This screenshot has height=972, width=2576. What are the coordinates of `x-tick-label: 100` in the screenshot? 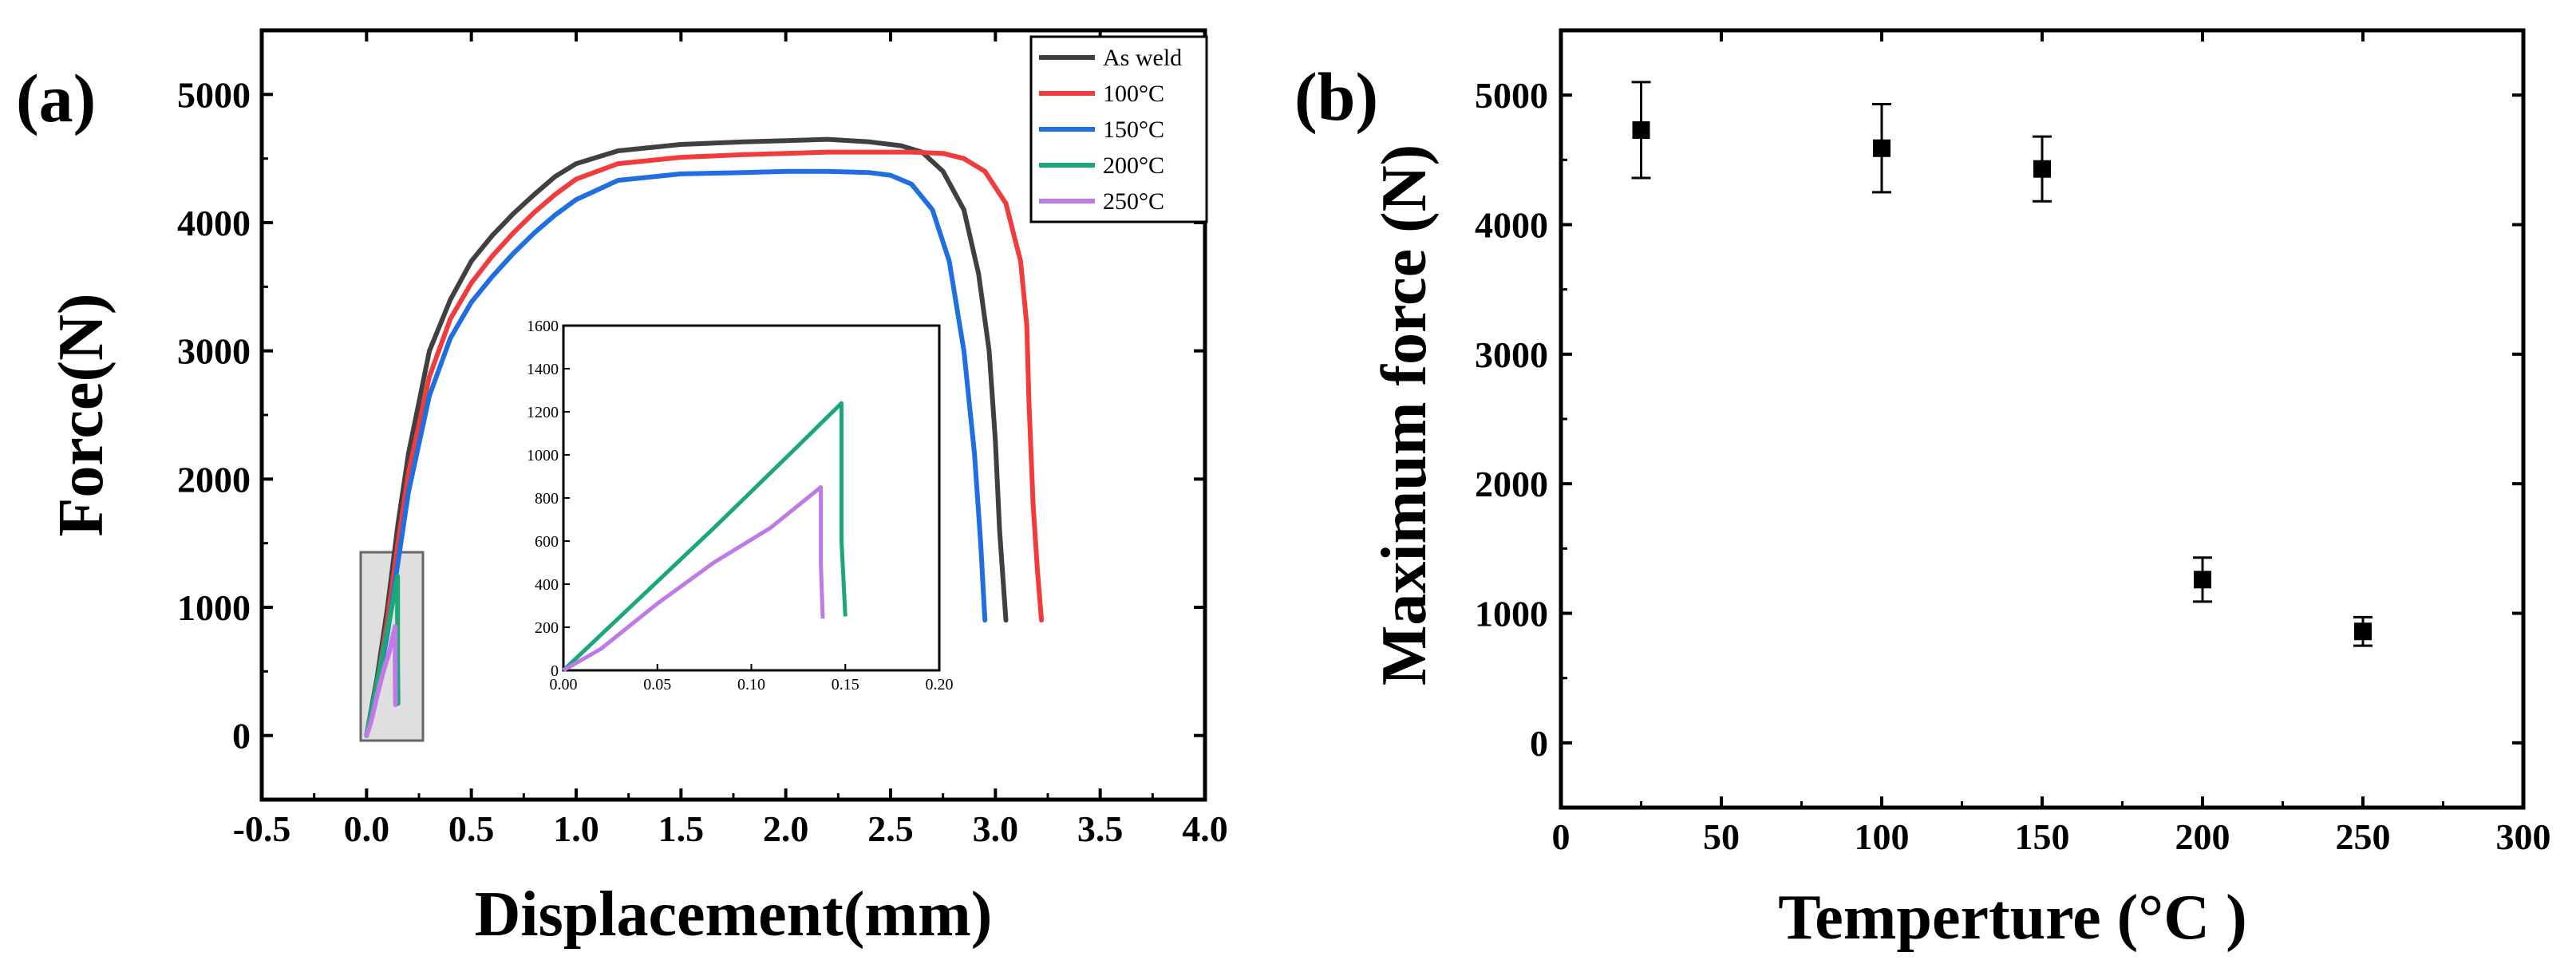 It's located at (1882, 836).